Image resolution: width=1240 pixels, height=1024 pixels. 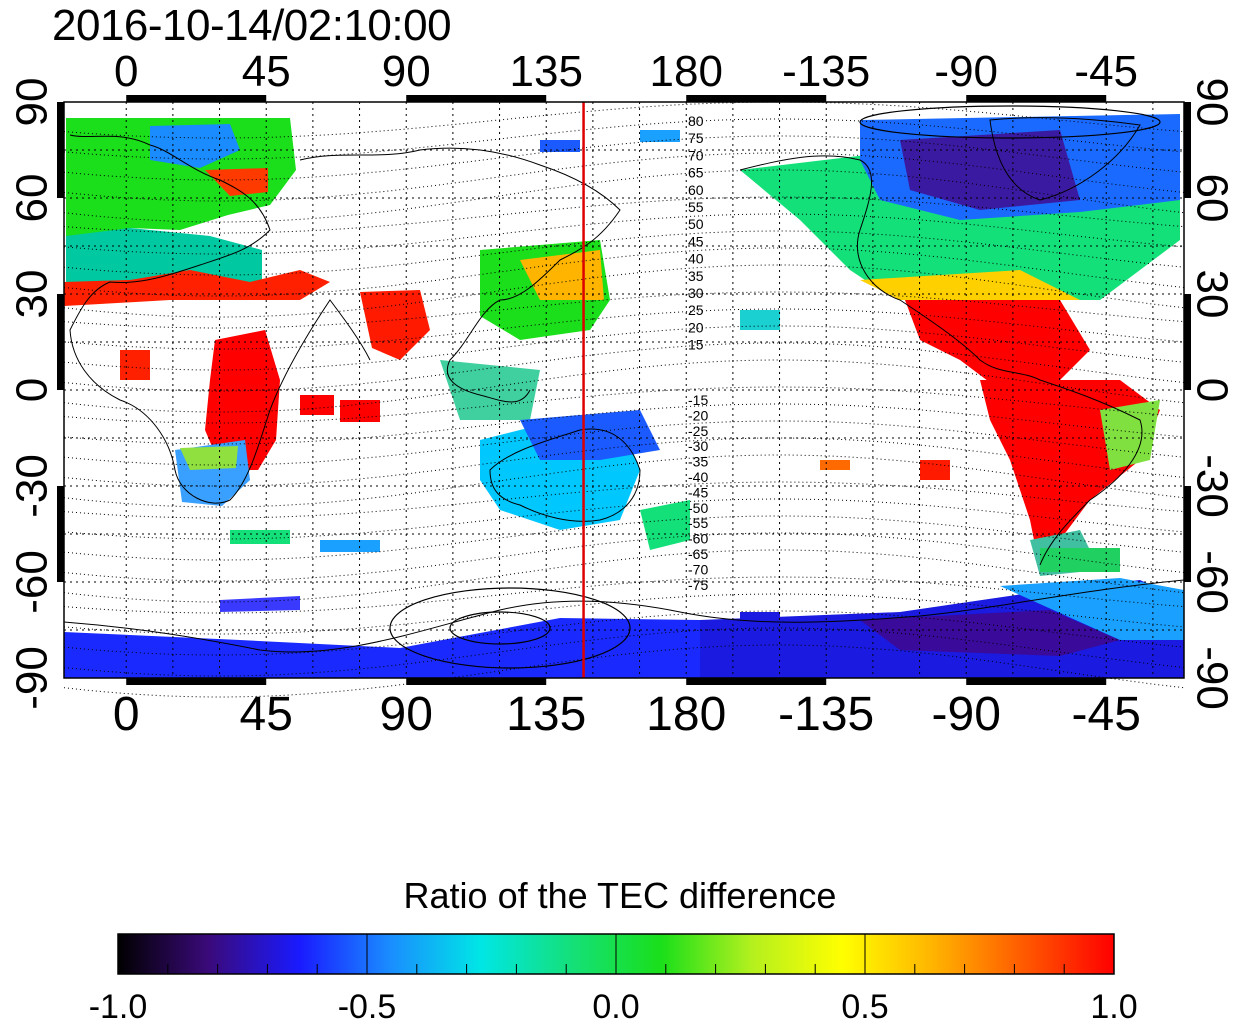 What do you see at coordinates (698, 446) in the screenshot?
I see `contour-label: -30` at bounding box center [698, 446].